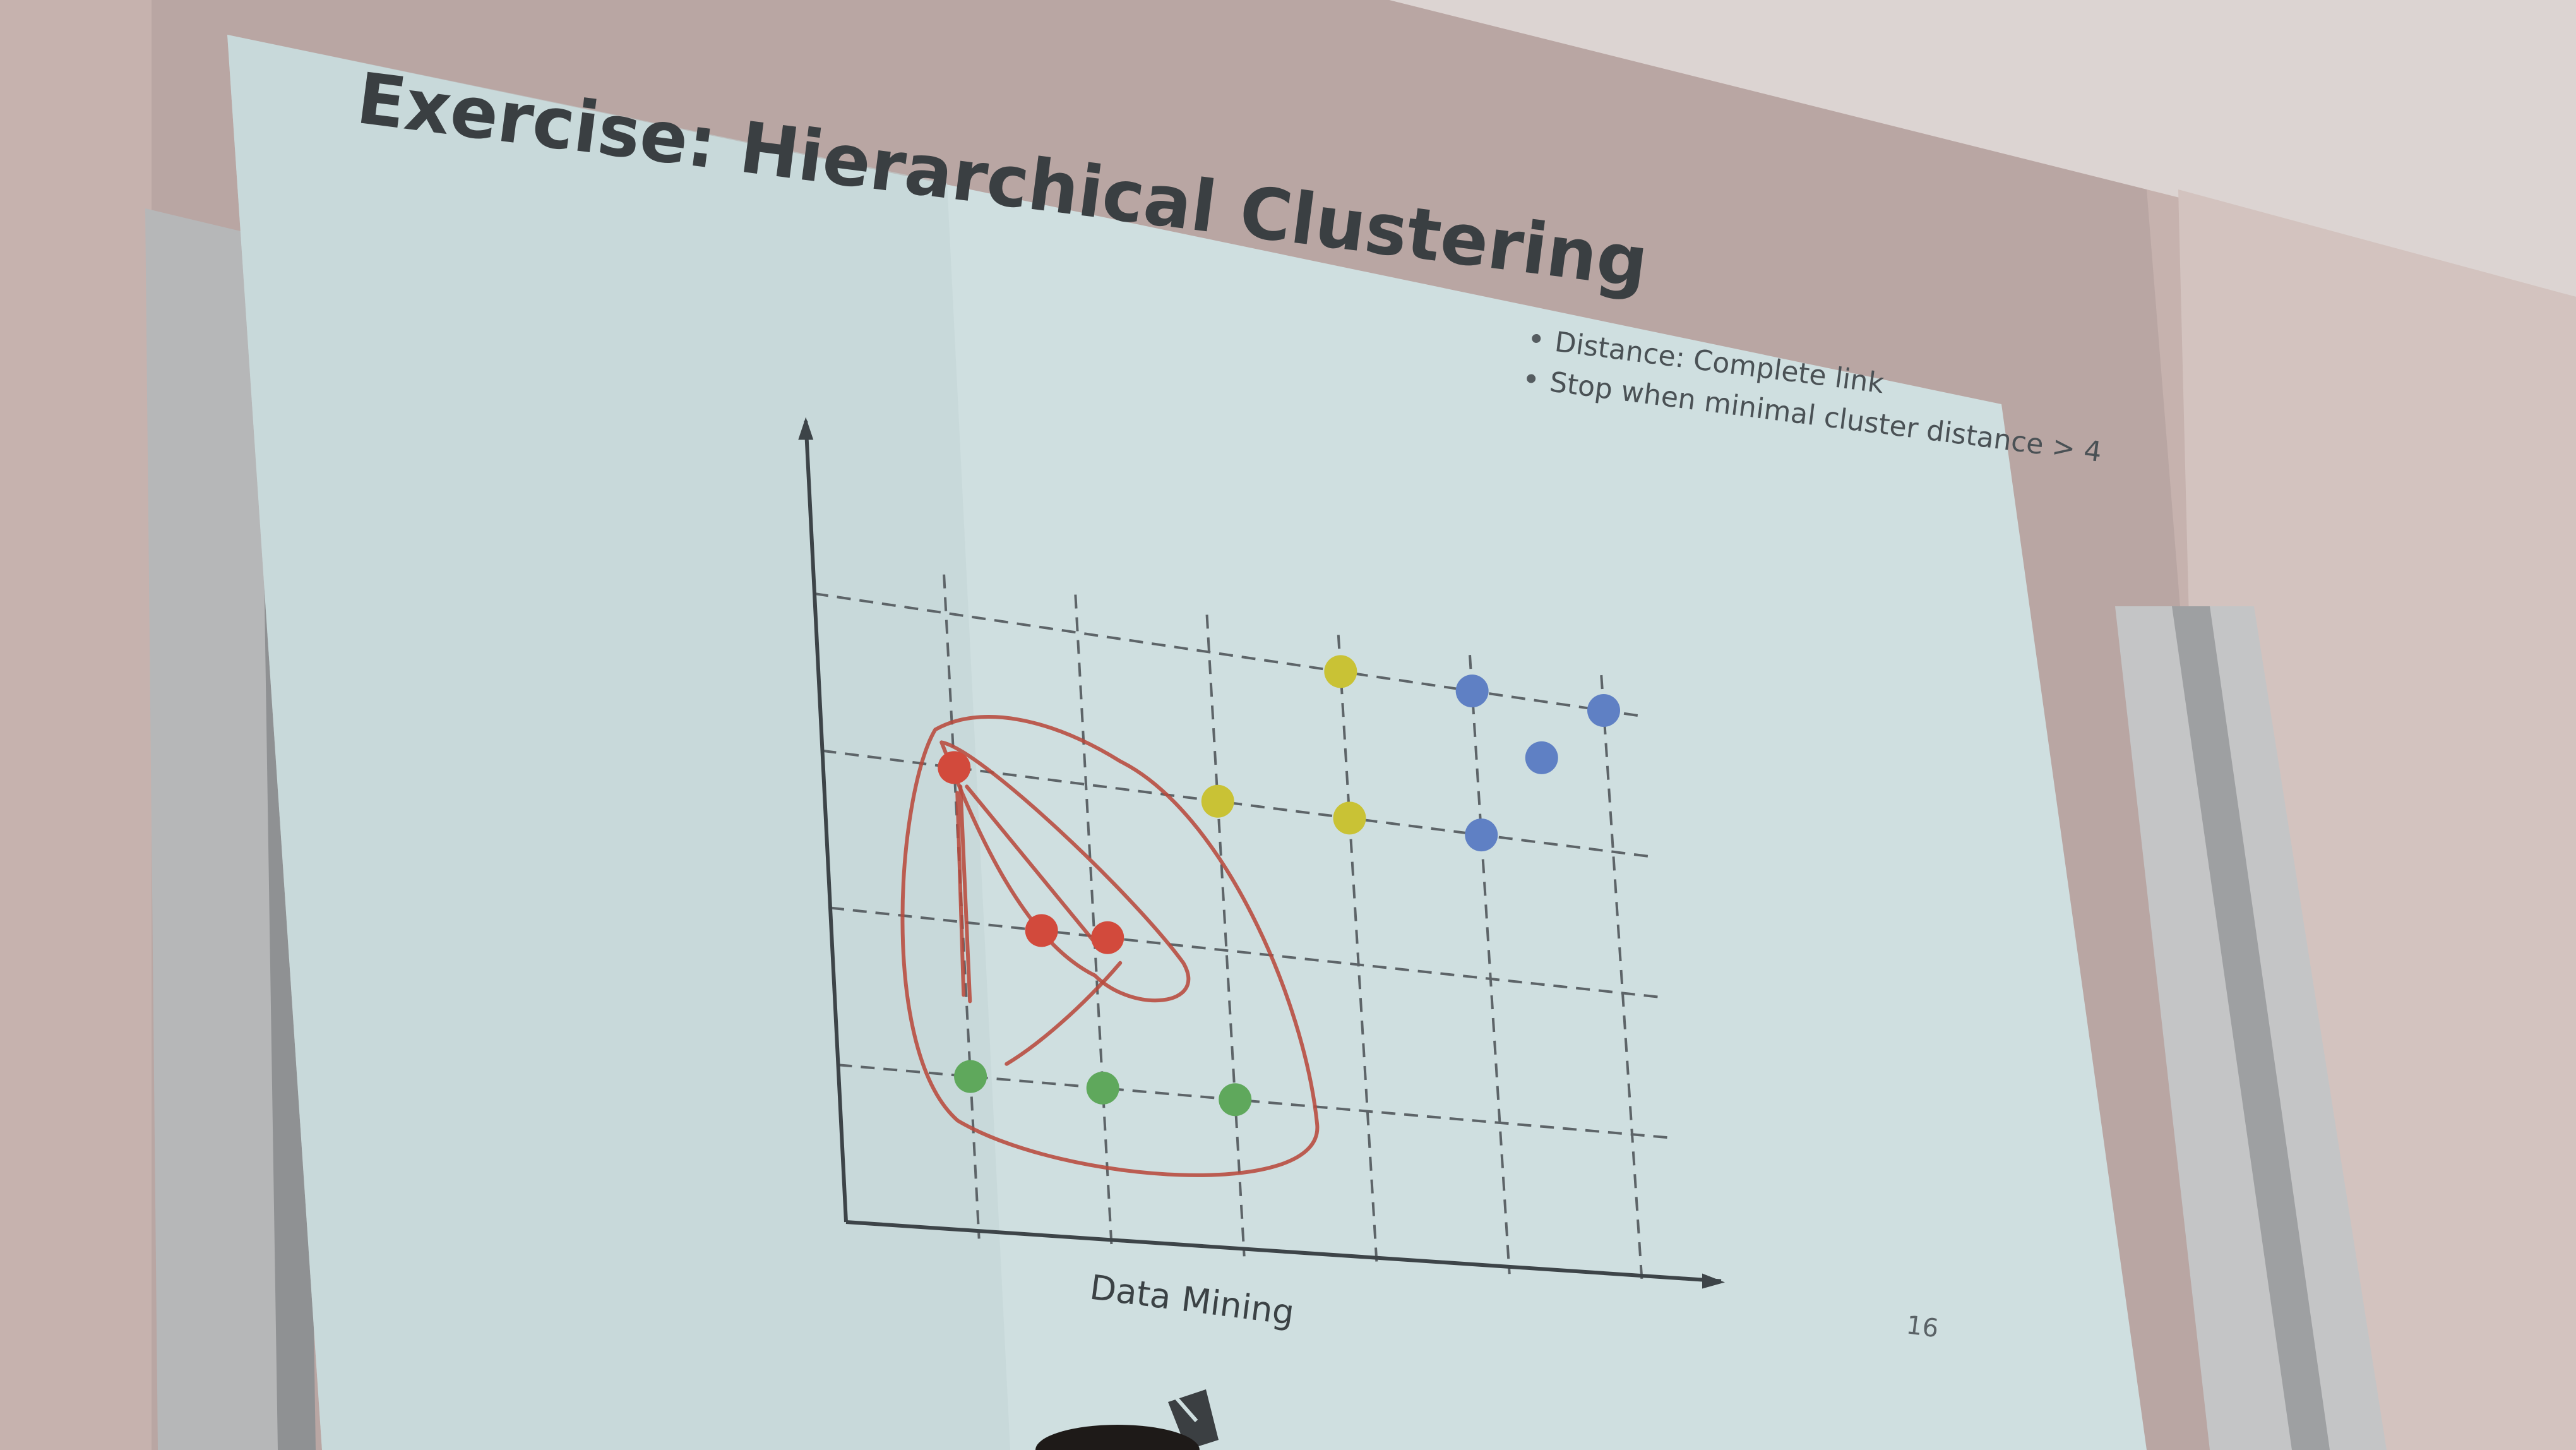  Describe the element at coordinates (1283, 1251) in the screenshot. I see `x-axis` at that location.